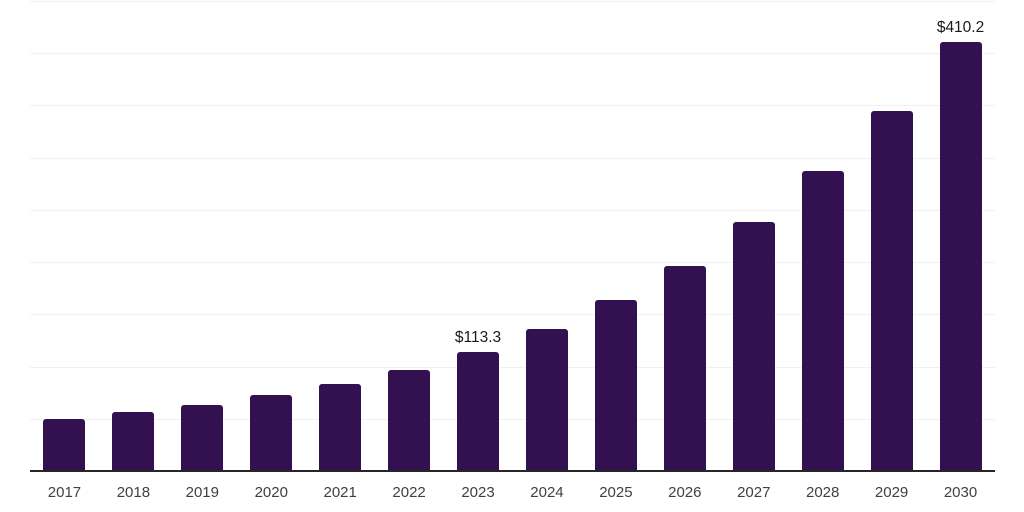  Describe the element at coordinates (478, 492) in the screenshot. I see `x-tick-2023: 2023` at that location.